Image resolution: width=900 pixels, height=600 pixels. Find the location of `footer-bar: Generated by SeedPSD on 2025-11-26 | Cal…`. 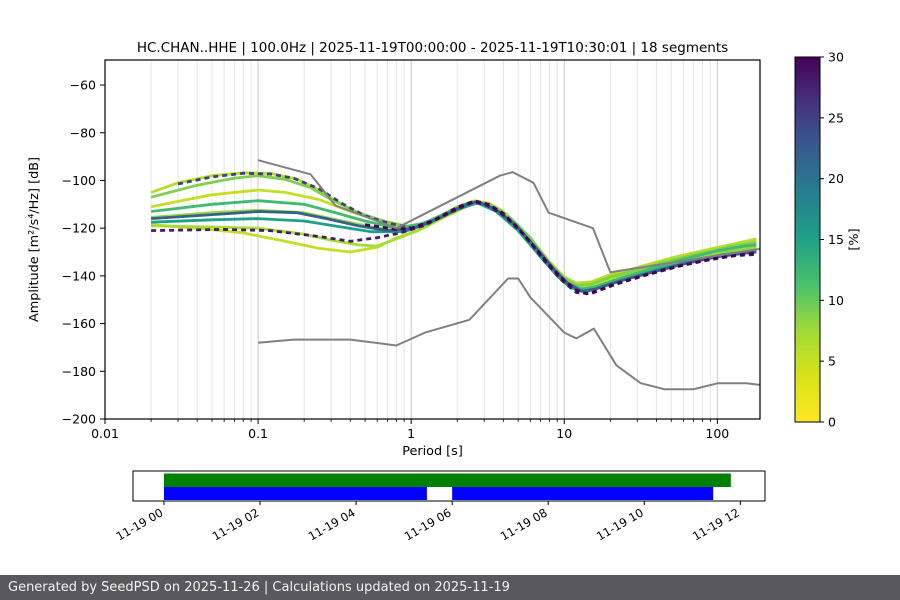

footer-bar: Generated by SeedPSD on 2025-11-26 | Cal… is located at coordinates (450, 587).